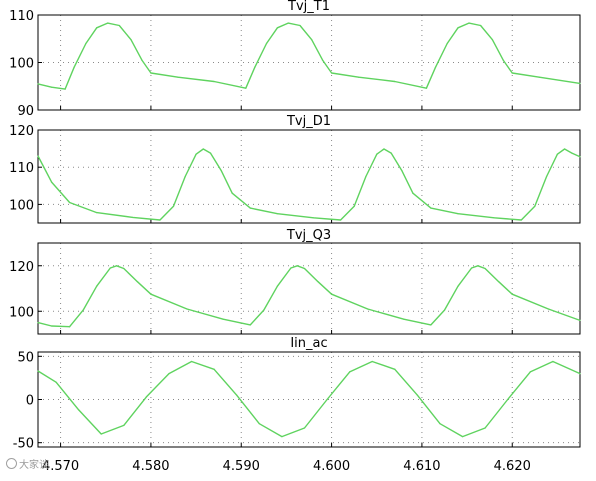 Image resolution: width=596 pixels, height=481 pixels. I want to click on watermark-logo-icon, so click(11, 463).